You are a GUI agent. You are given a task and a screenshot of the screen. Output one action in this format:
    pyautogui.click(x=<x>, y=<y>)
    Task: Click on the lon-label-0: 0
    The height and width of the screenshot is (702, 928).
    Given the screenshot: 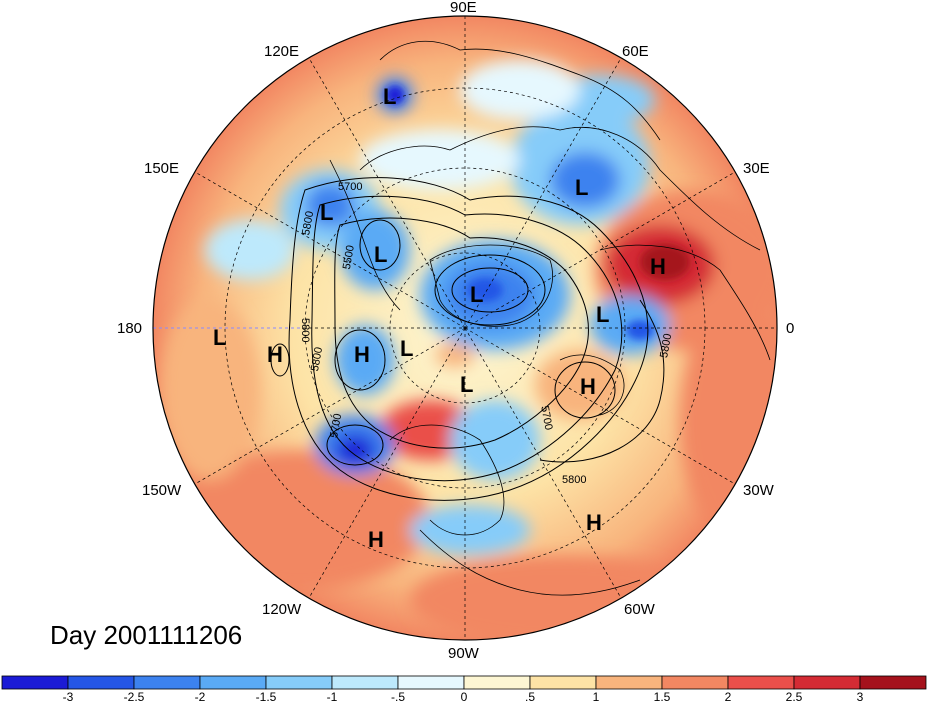 What is the action you would take?
    pyautogui.click(x=790, y=328)
    